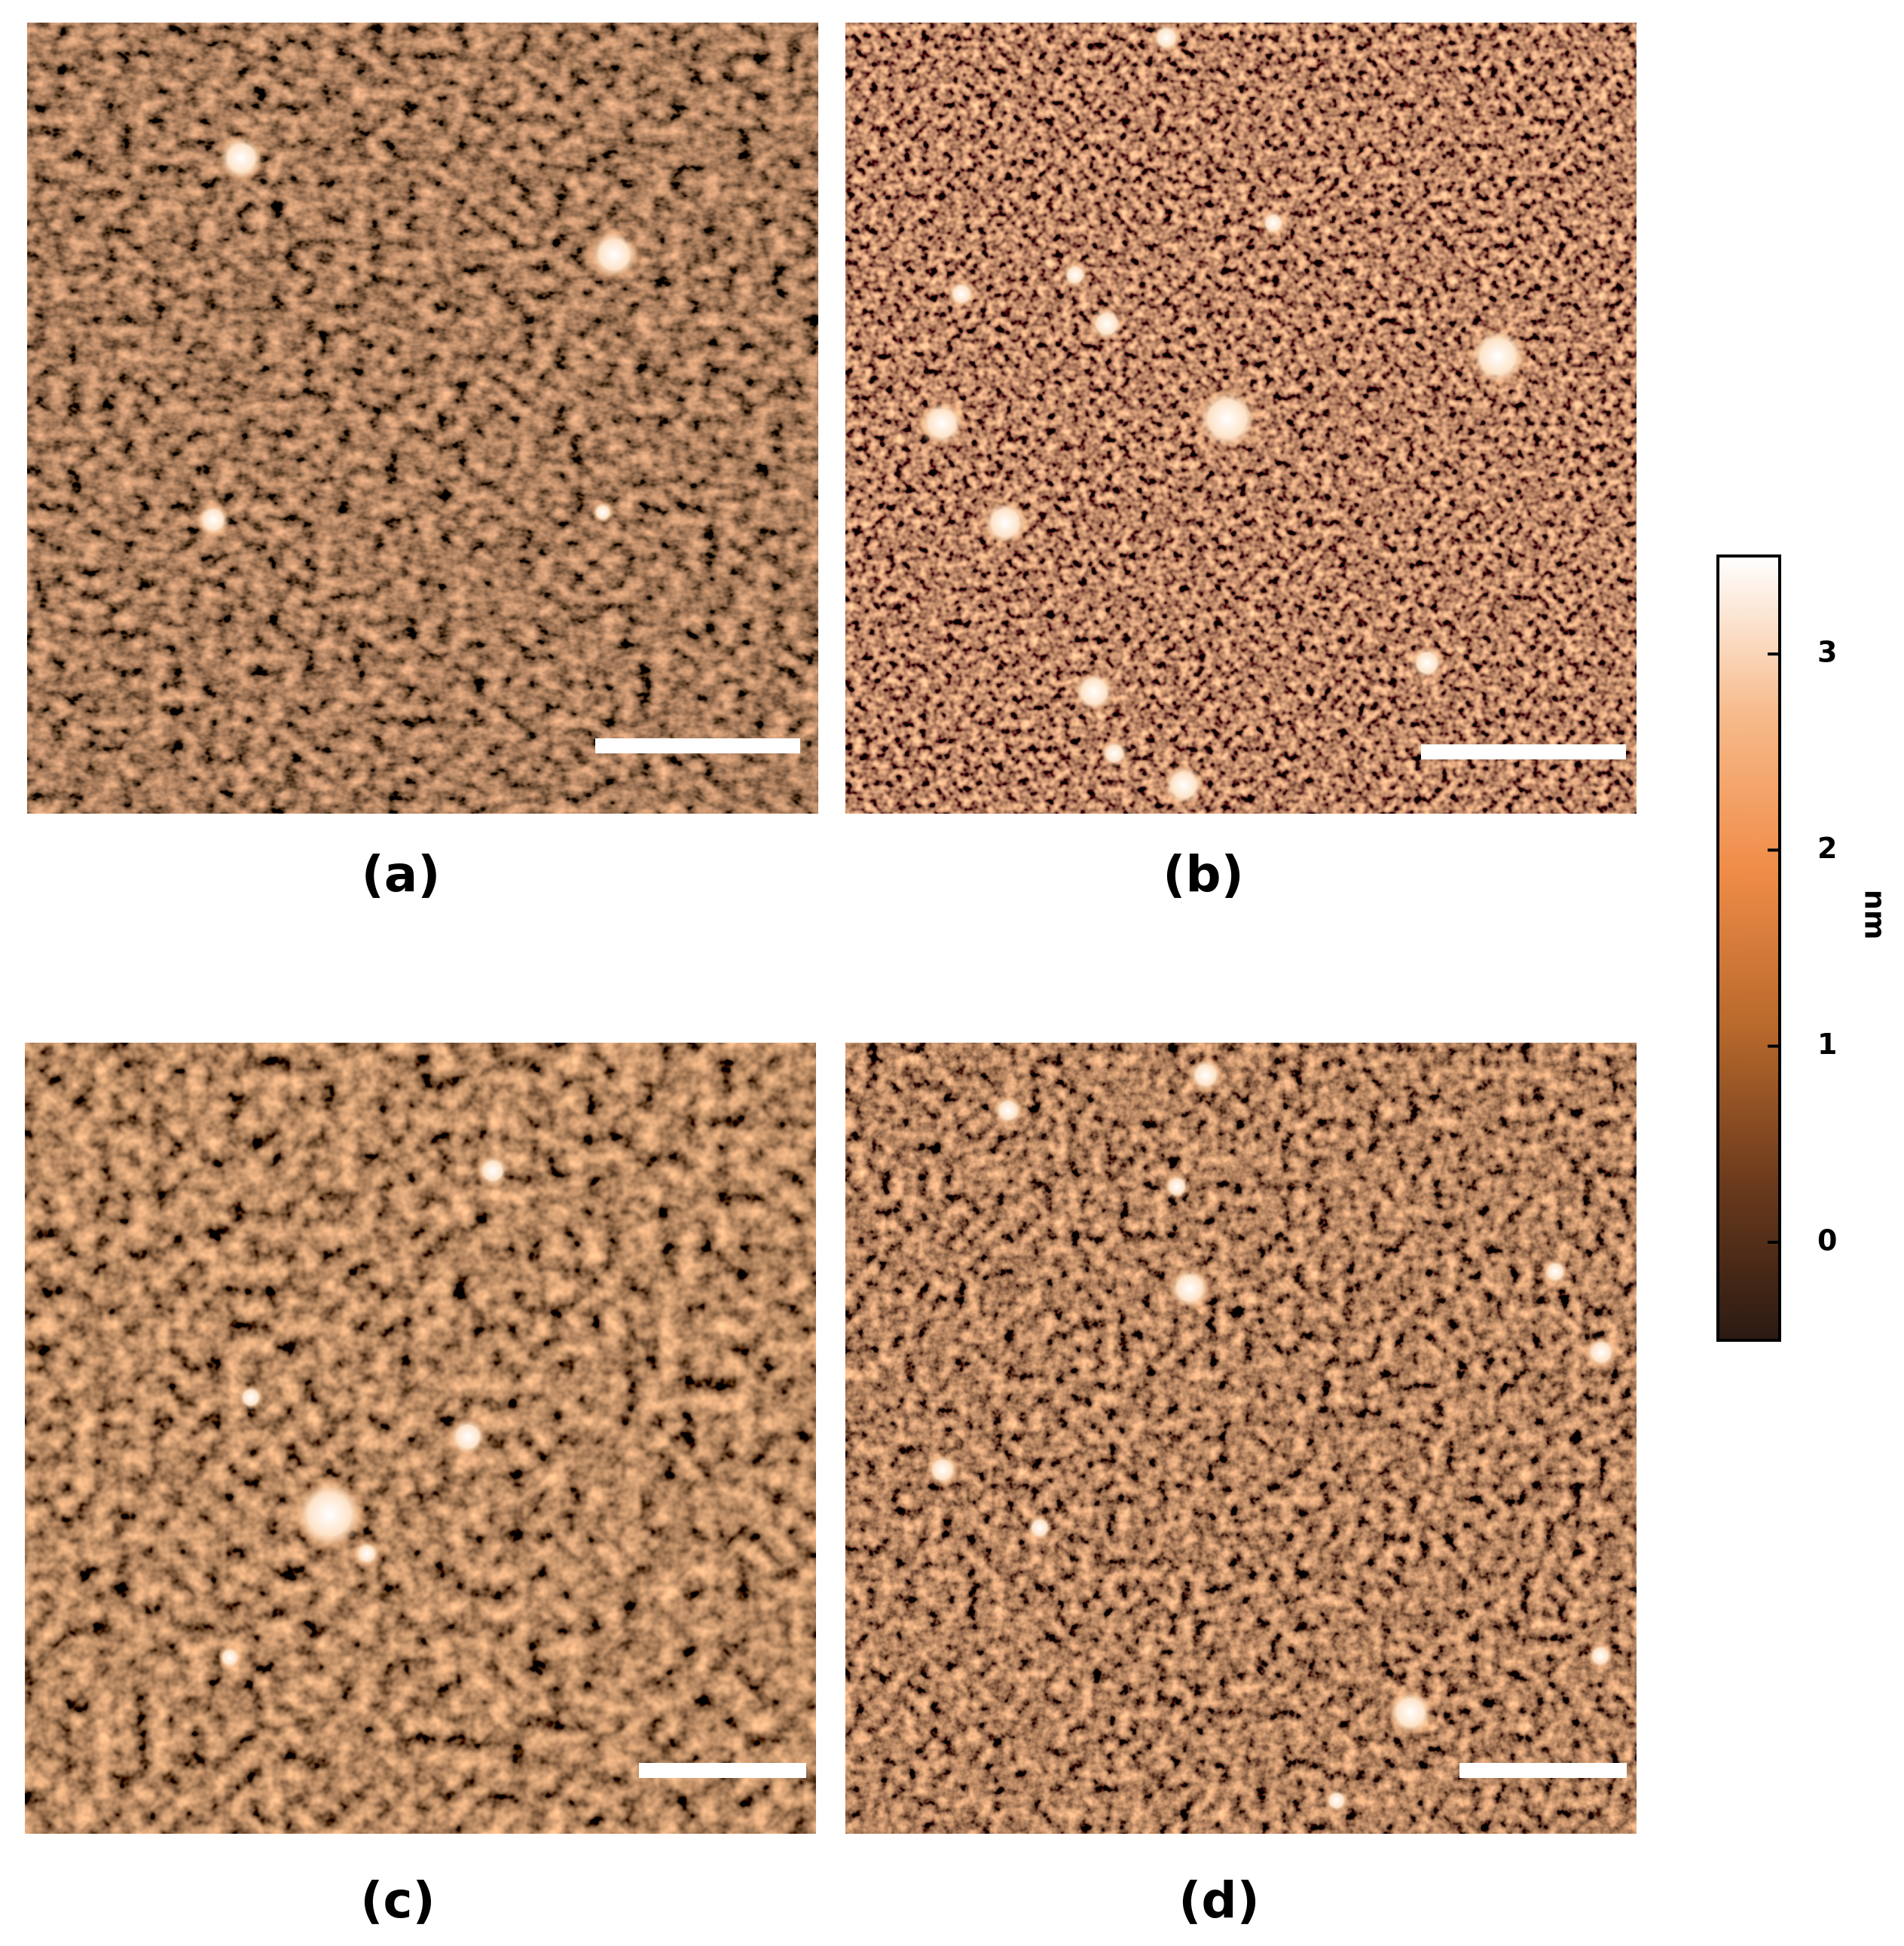 The image size is (1904, 1946). Describe the element at coordinates (1203, 874) in the screenshot. I see `panel-label: (b)` at that location.